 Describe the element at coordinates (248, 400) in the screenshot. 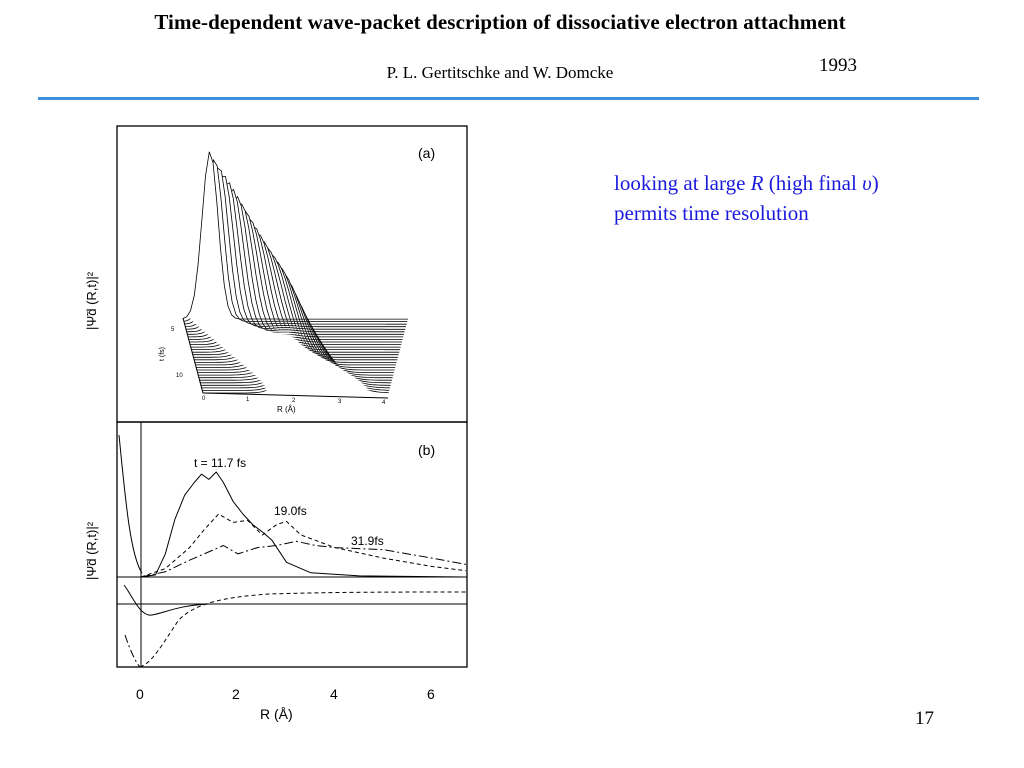

I see `panel-a-tick-1: 1` at that location.